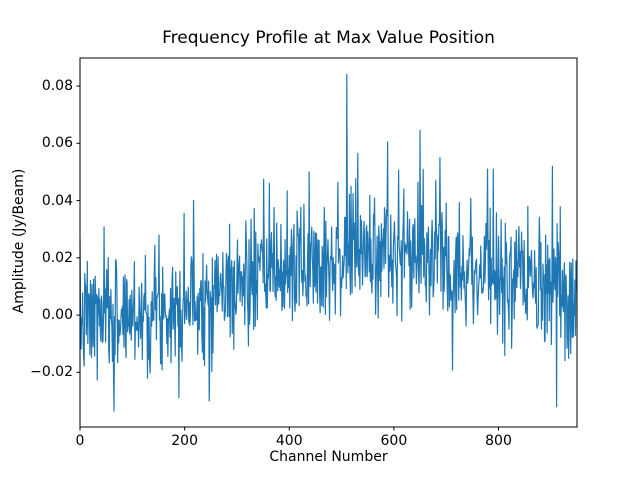  What do you see at coordinates (51, 372) in the screenshot?
I see `y-tick-label: −0.02` at bounding box center [51, 372].